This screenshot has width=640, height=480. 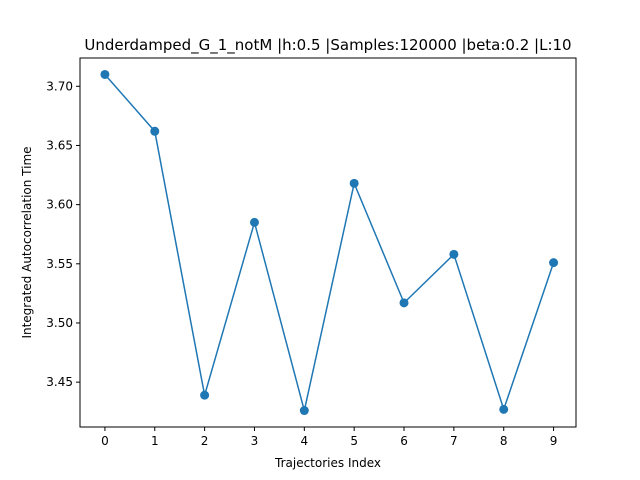 I want to click on x-tick-label: 6, so click(x=404, y=441).